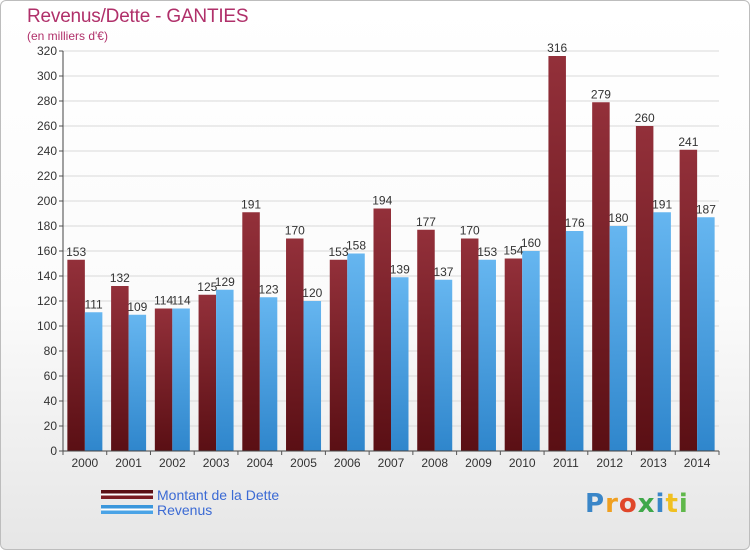 The width and height of the screenshot is (750, 550). Describe the element at coordinates (47, 101) in the screenshot. I see `y-tick-label: 280` at that location.